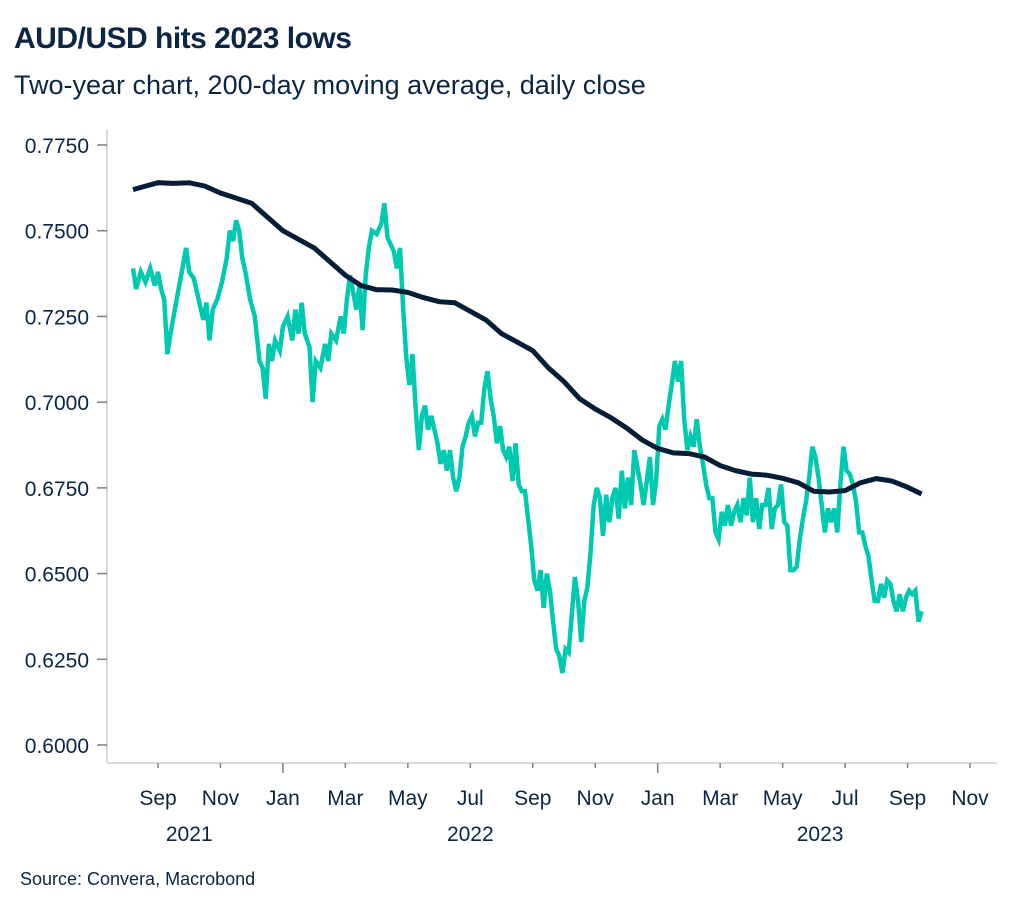 Image resolution: width=1024 pixels, height=912 pixels. What do you see at coordinates (183, 38) in the screenshot?
I see `chart-title: AUD/USD hits 2023 lows` at bounding box center [183, 38].